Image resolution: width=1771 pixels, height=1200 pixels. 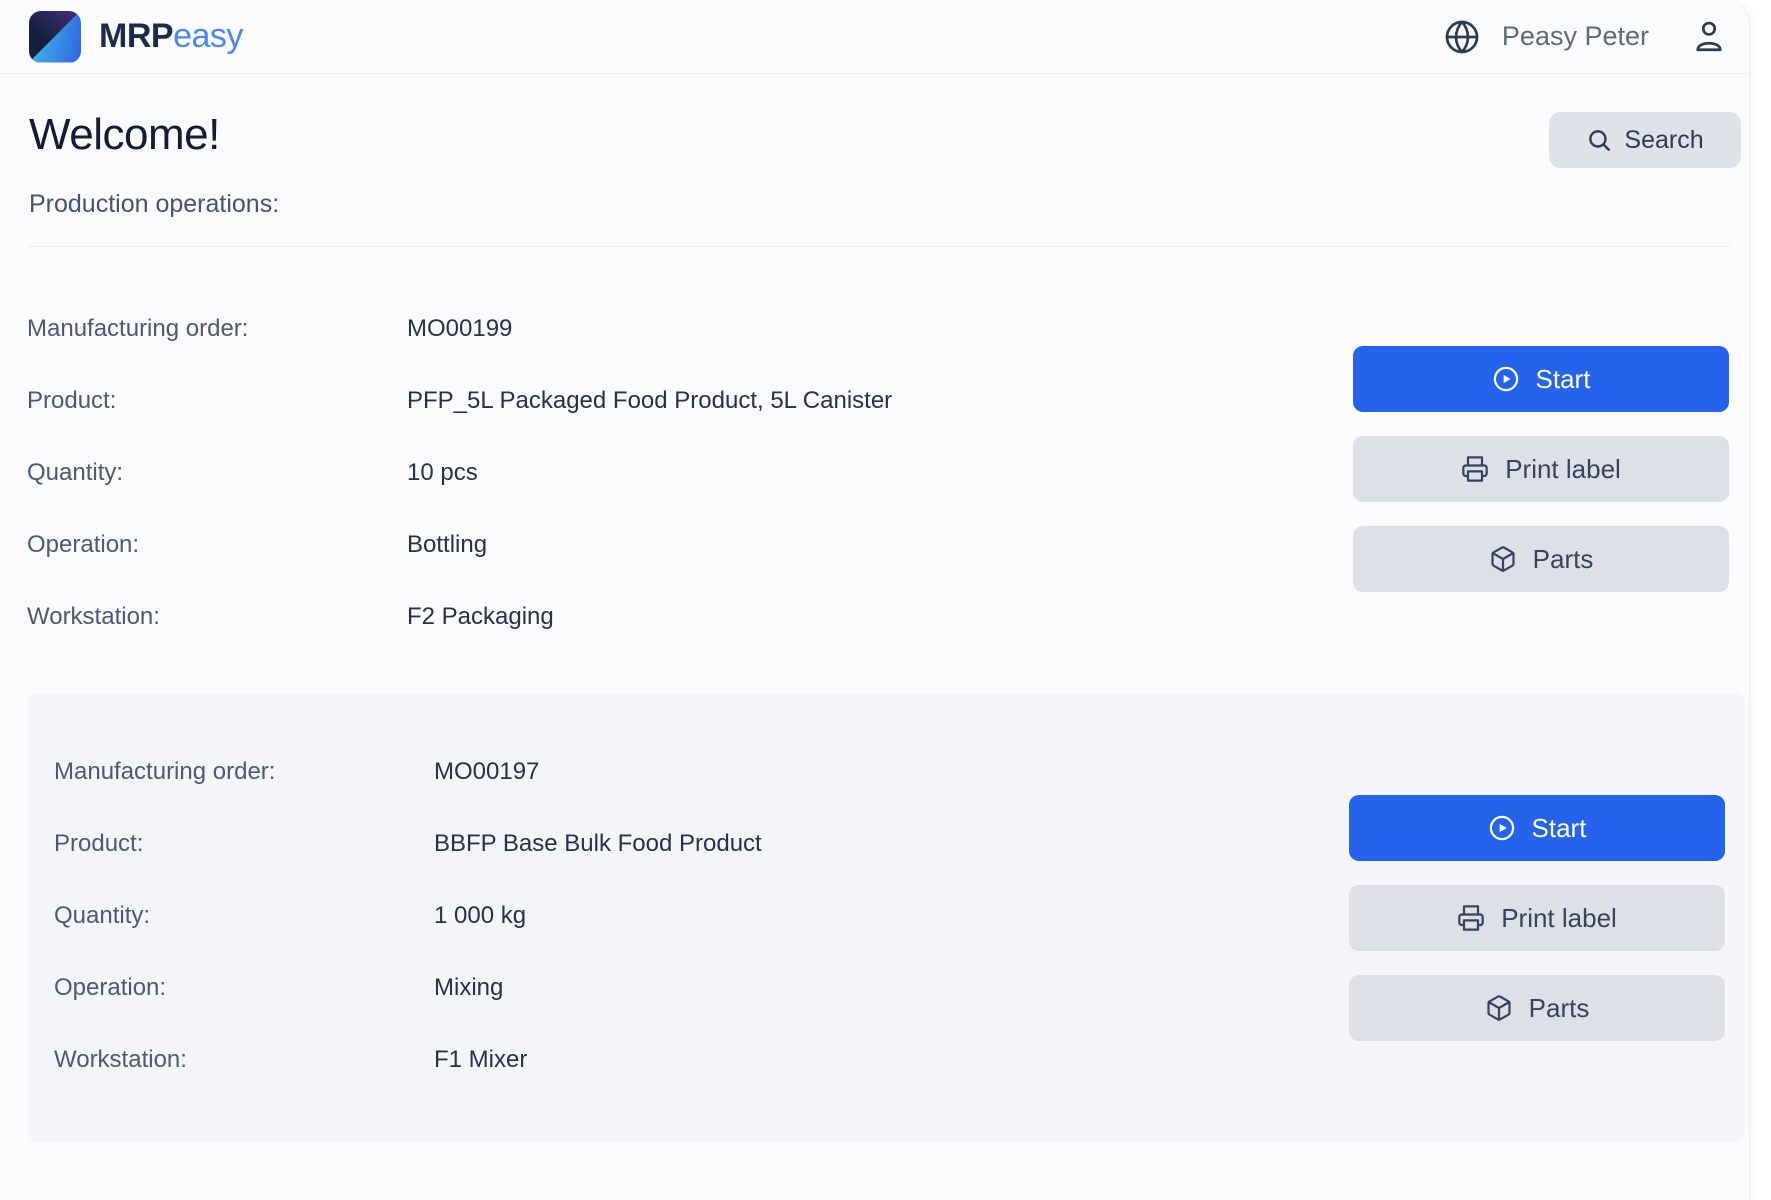 What do you see at coordinates (899, 1060) in the screenshot?
I see `workstation-row: Workstation: F1 Mixer` at bounding box center [899, 1060].